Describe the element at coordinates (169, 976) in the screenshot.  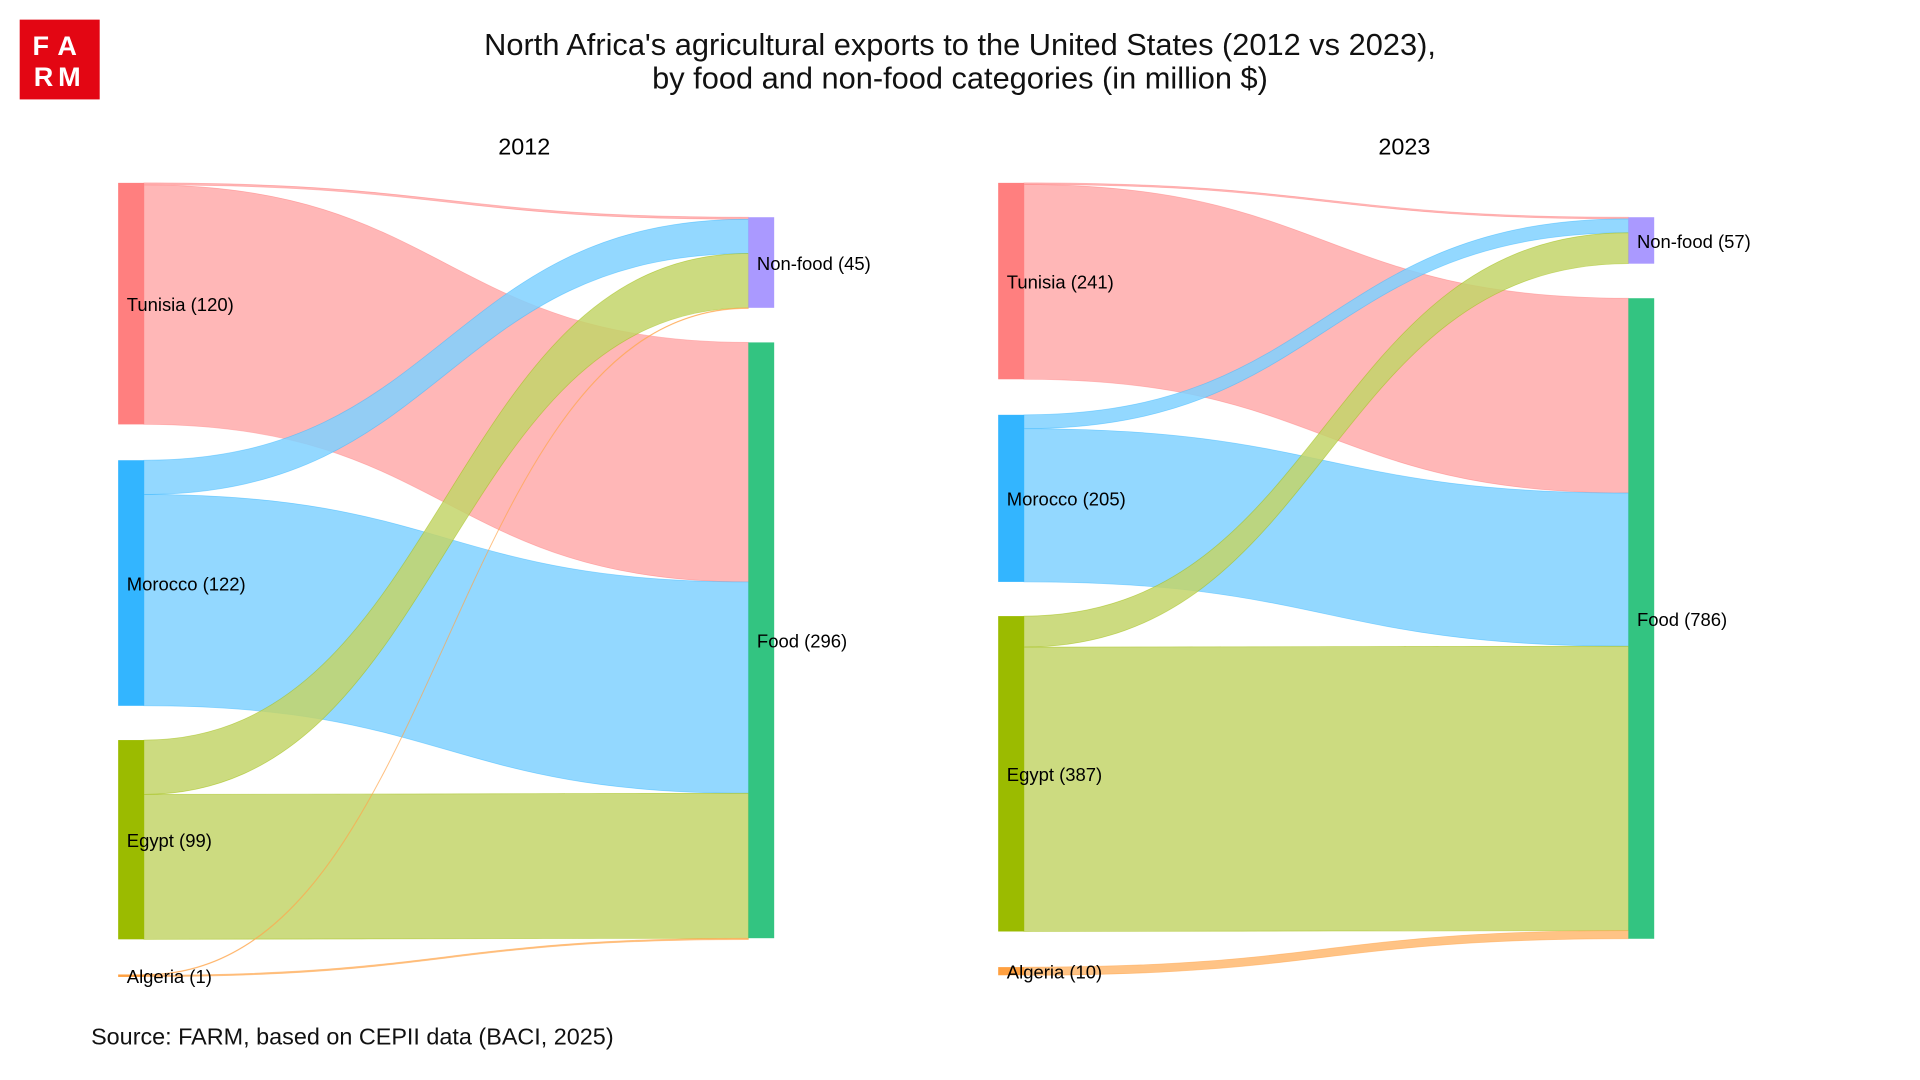
I see `node-label-algeria: Algeria (1)` at that location.